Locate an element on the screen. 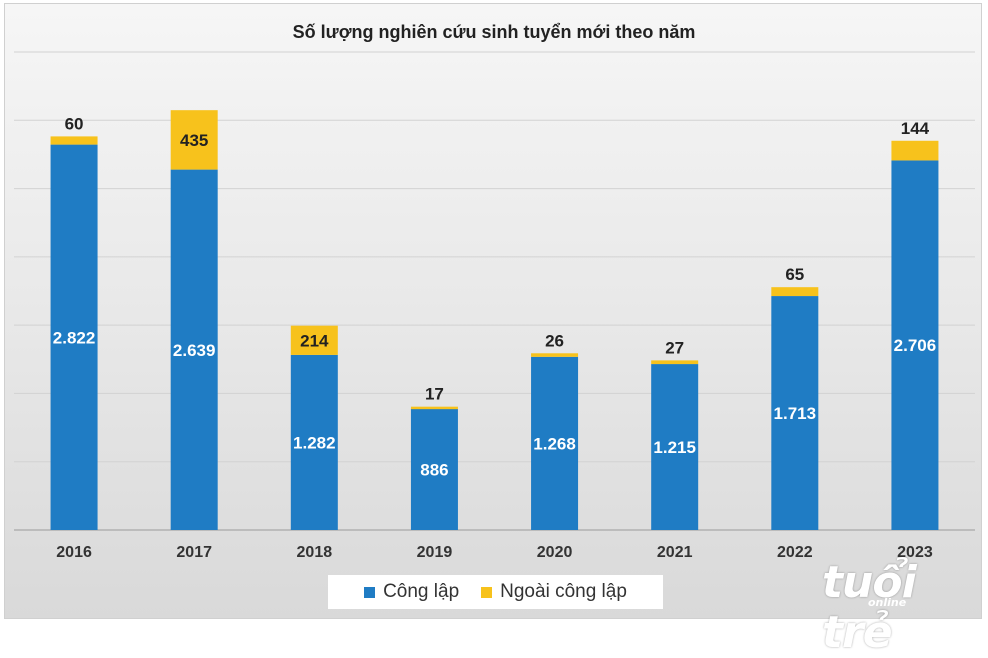  bar-cong-lap-2021 is located at coordinates (675, 447).